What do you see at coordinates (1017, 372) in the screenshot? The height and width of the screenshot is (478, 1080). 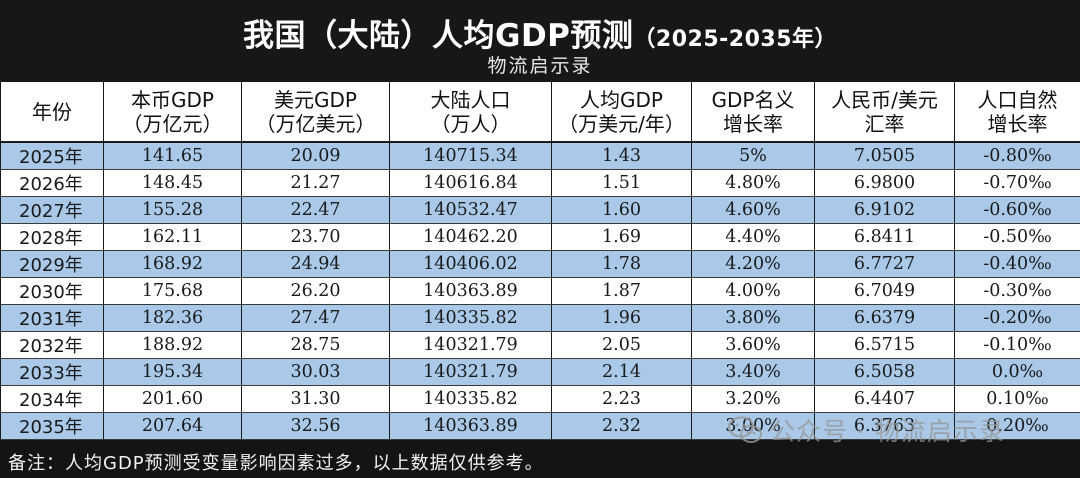 I see `table-cell: 0.0‰` at bounding box center [1017, 372].